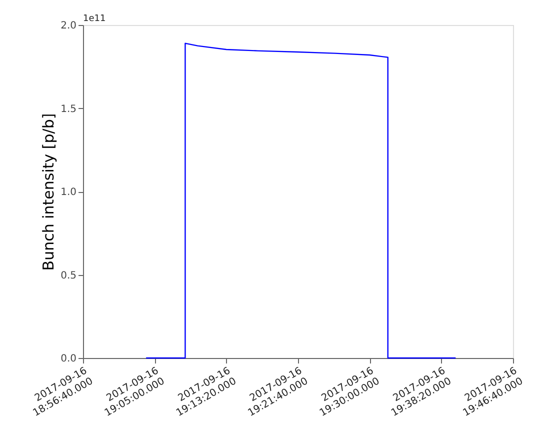  Describe the element at coordinates (68, 109) in the screenshot. I see `y-tick-label: 1.5` at that location.